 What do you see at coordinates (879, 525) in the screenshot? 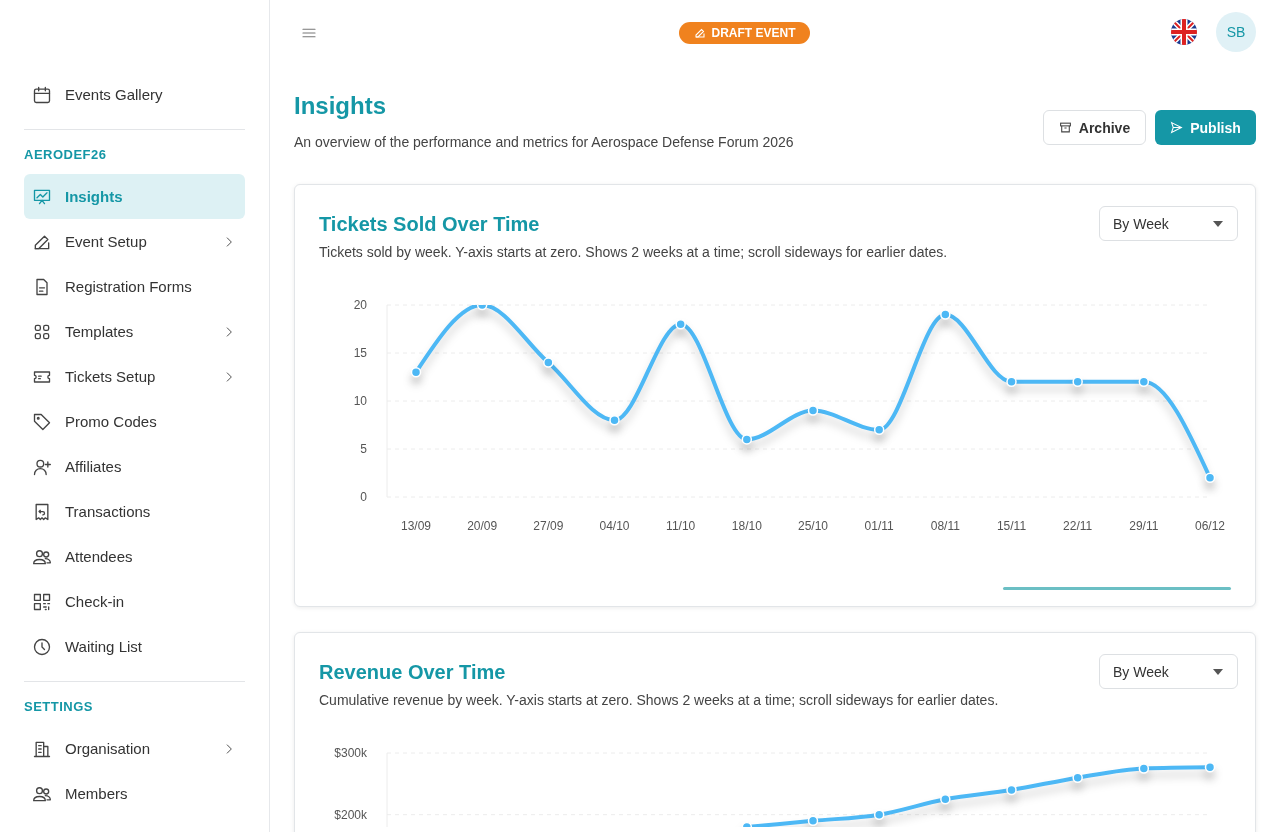
I see `x-tick-label: 01/11` at bounding box center [879, 525].